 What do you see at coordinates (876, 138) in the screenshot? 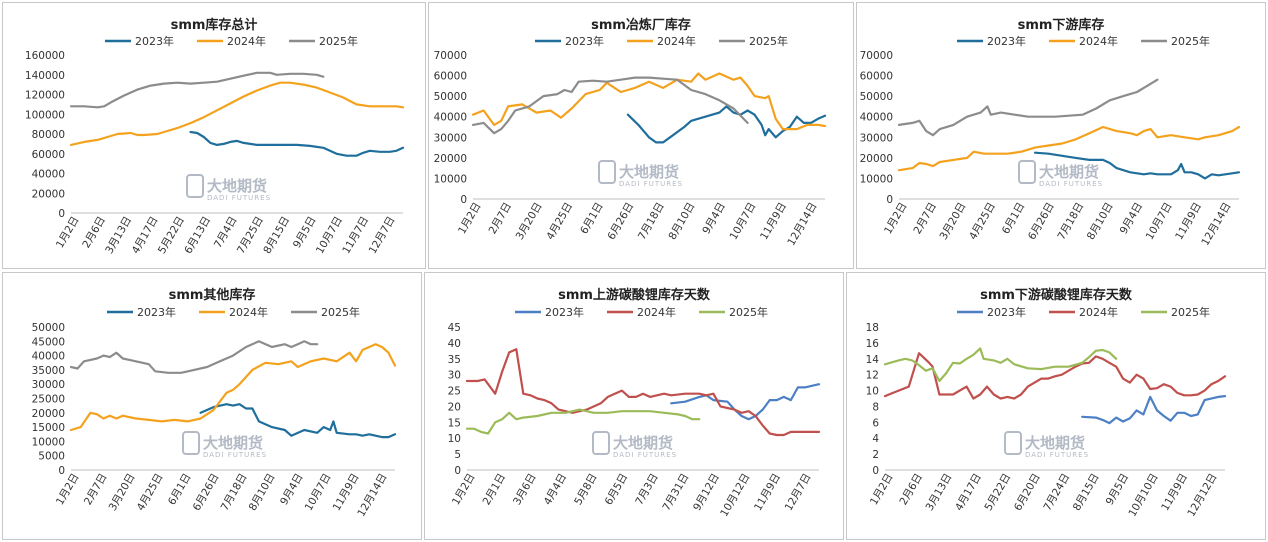
I see `y-tick-label: 30000` at bounding box center [876, 138].